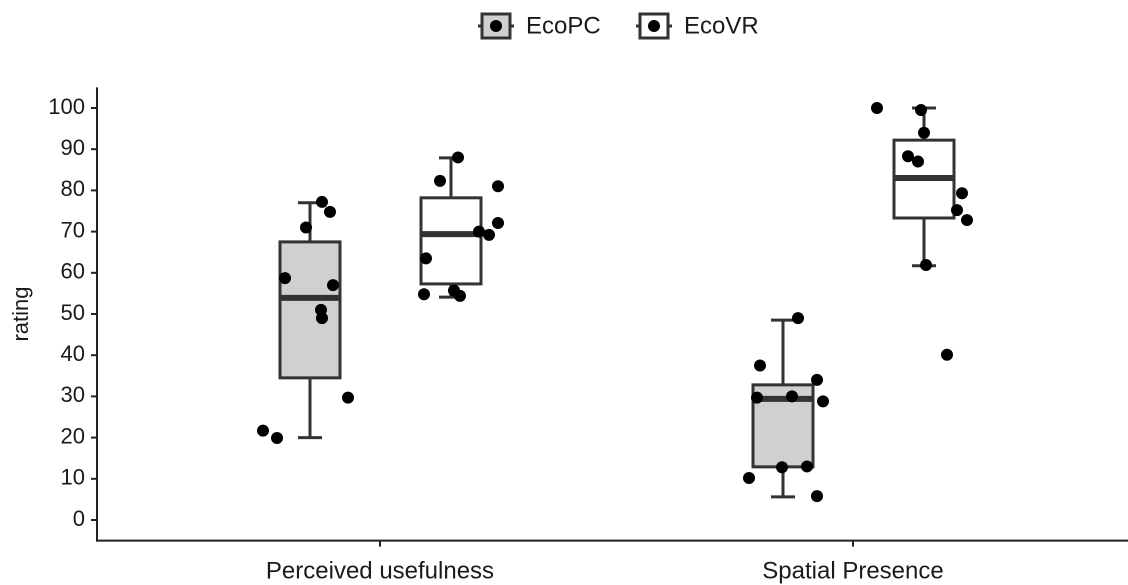  What do you see at coordinates (73, 477) in the screenshot?
I see `y-tick-label: 10` at bounding box center [73, 477].